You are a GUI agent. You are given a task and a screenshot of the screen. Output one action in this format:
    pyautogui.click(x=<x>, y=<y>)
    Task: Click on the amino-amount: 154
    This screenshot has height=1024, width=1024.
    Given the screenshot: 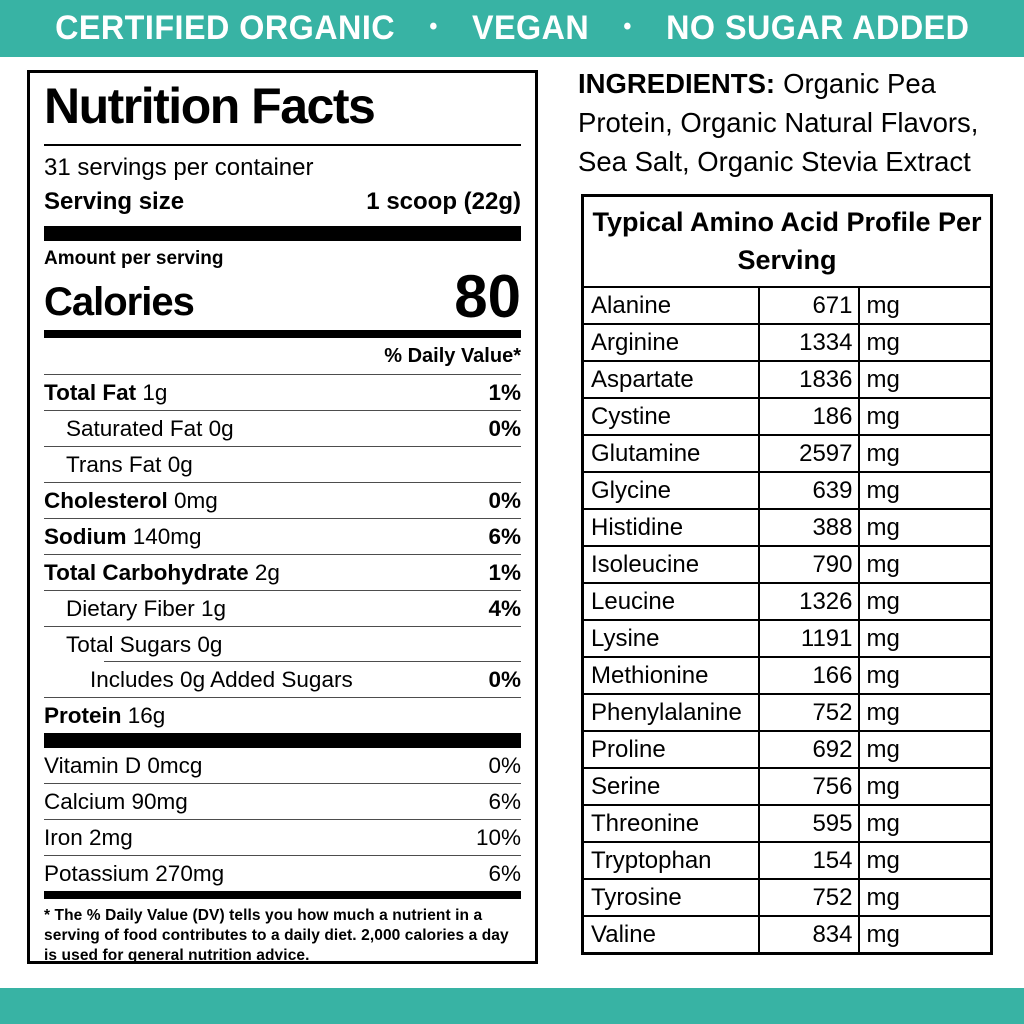 What is the action you would take?
    pyautogui.click(x=808, y=860)
    